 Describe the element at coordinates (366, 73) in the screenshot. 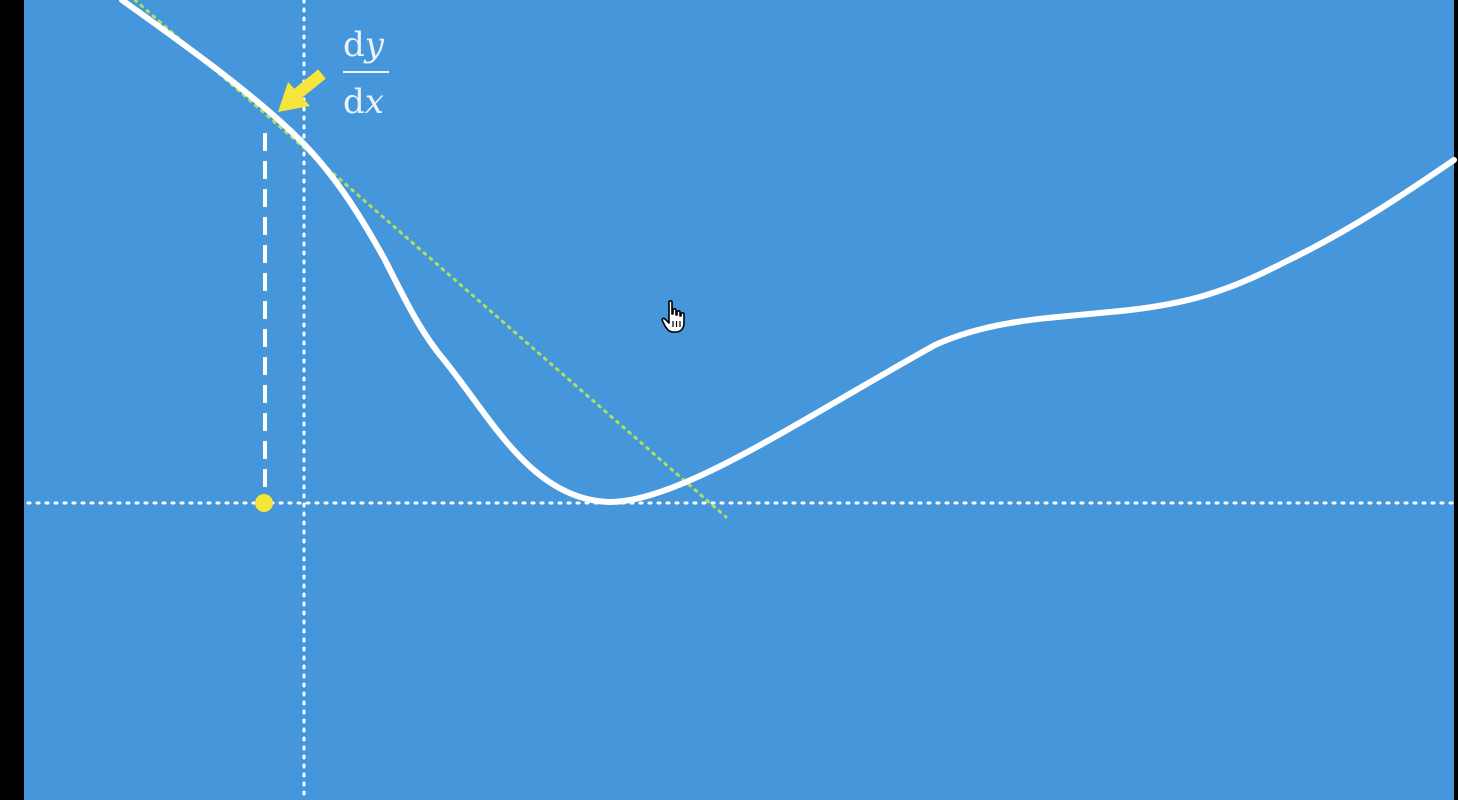

I see `derivative-fraction: dy dx` at that location.